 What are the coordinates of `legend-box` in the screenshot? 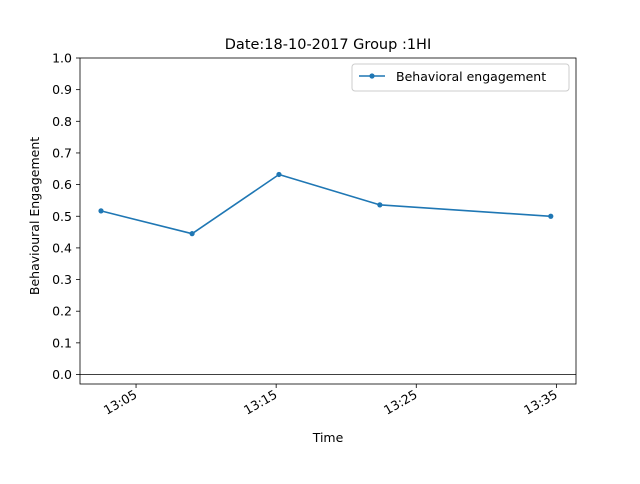 It's located at (460, 77).